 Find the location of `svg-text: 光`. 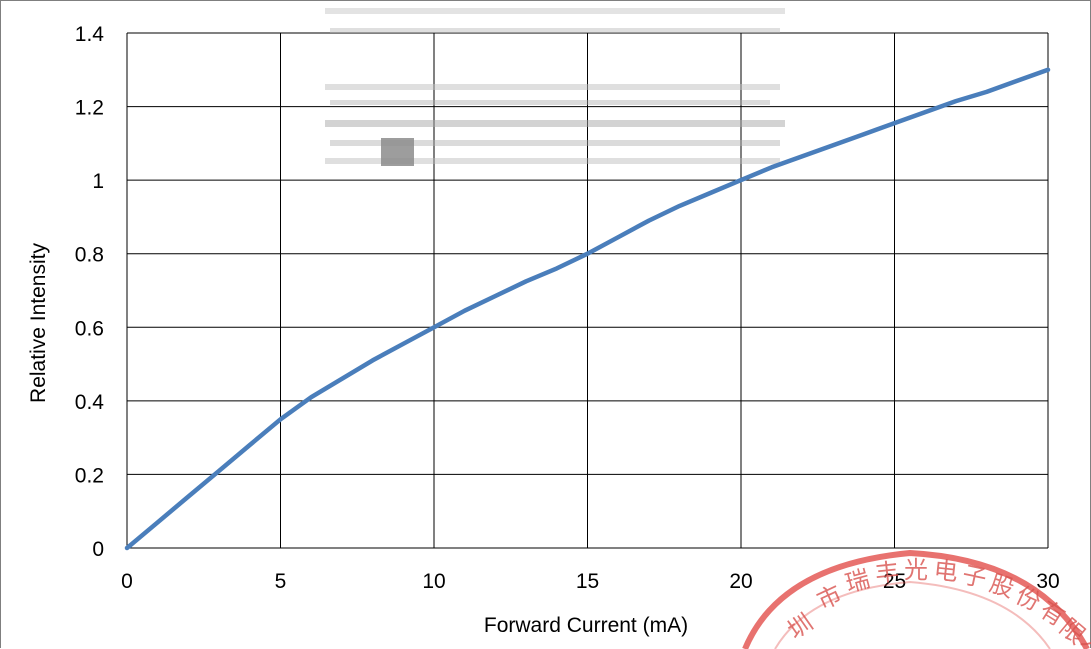

svg-text: 光 is located at coordinates (916, 570).